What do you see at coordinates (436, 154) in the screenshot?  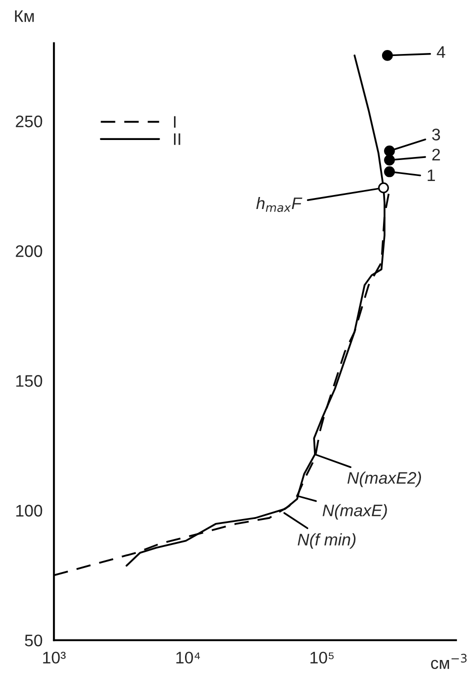 I see `annotation: 2` at bounding box center [436, 154].